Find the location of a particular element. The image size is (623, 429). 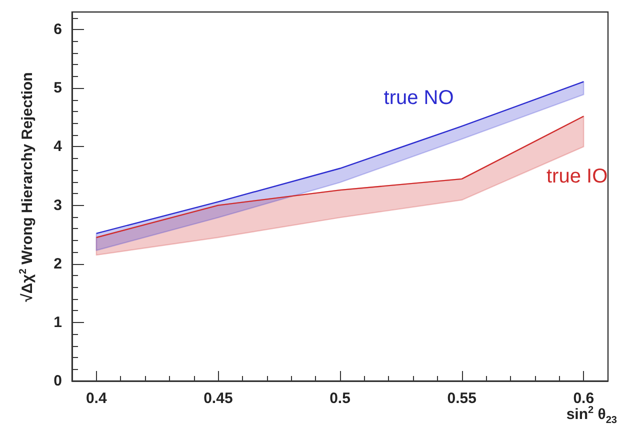

x-tick-label: 0.55 is located at coordinates (461, 398).